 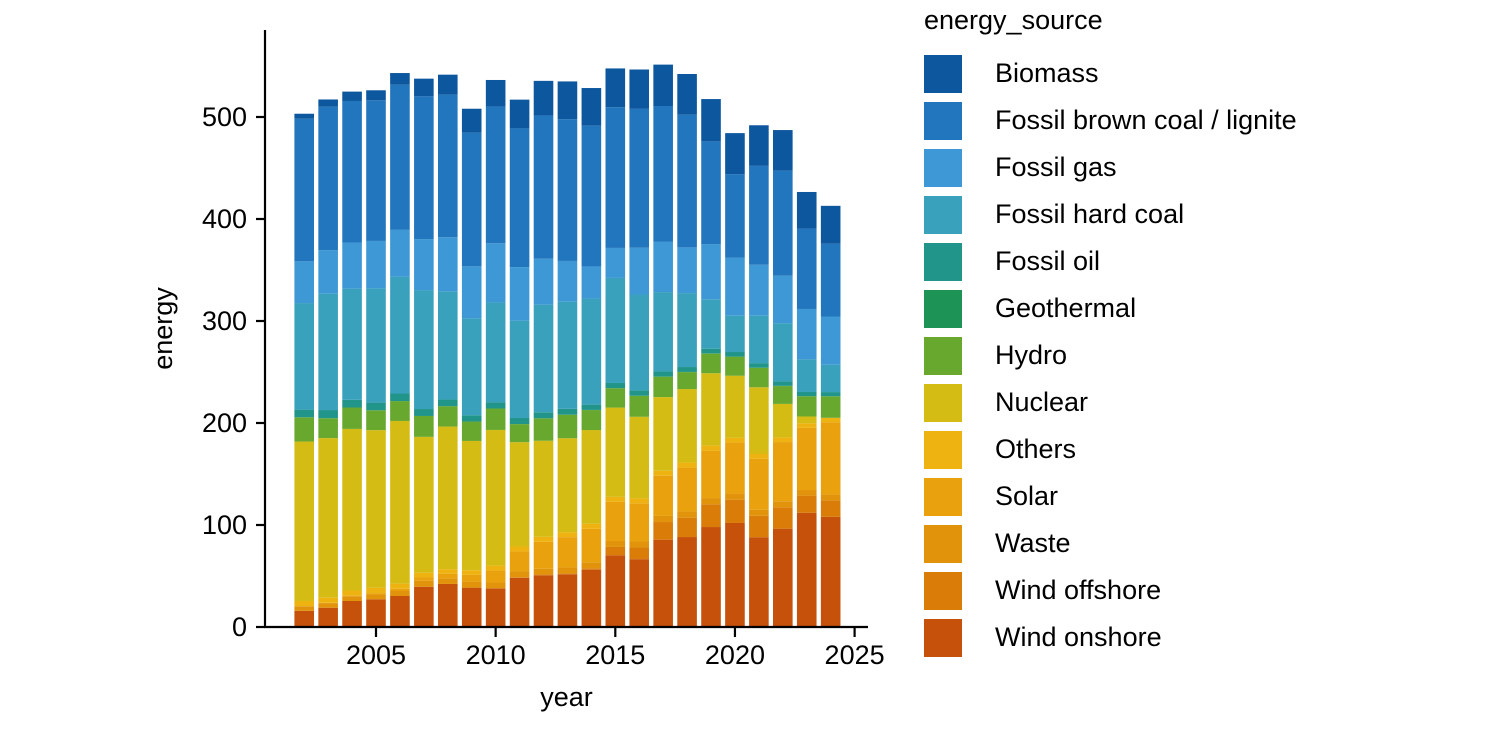 I want to click on legend-entry-label: Wind offshore, so click(x=1078, y=590).